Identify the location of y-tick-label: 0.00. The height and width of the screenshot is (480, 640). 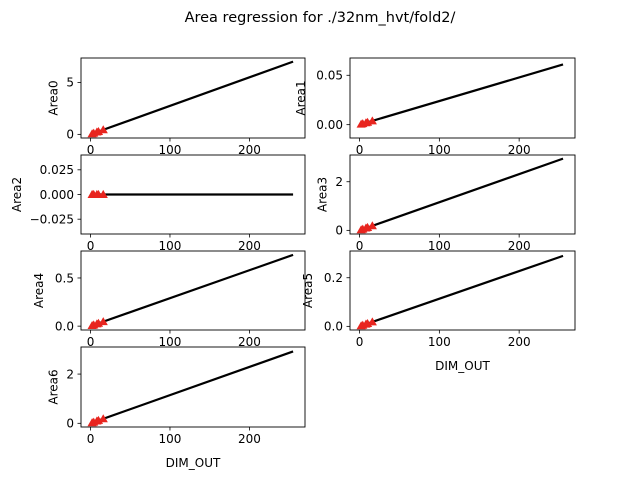
(329, 125).